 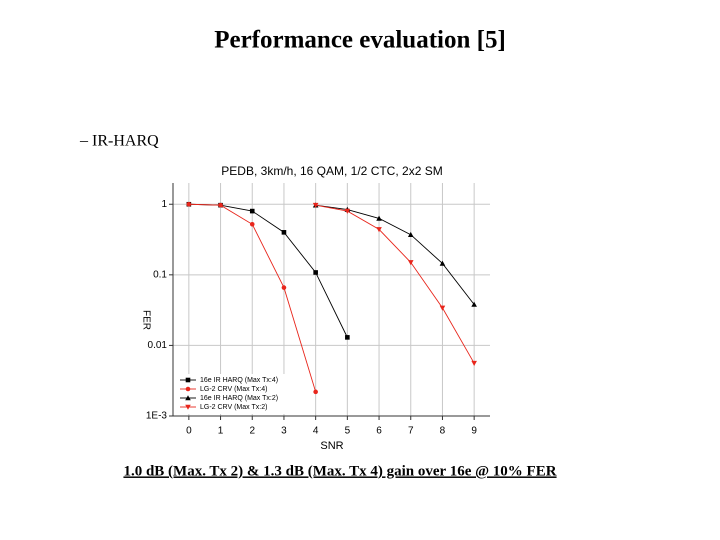 What do you see at coordinates (474, 431) in the screenshot?
I see `x-tick-label: 9` at bounding box center [474, 431].